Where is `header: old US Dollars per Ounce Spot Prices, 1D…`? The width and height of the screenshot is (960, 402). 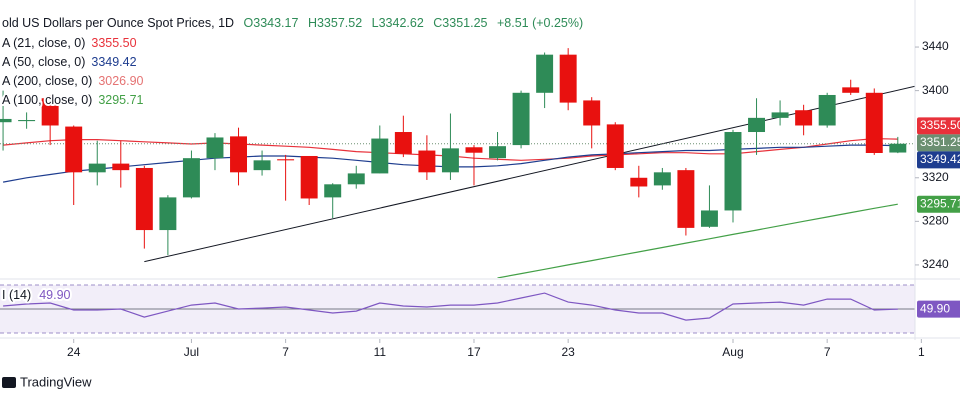
header: old US Dollars per Ounce Spot Prices, 1D… is located at coordinates (292, 23).